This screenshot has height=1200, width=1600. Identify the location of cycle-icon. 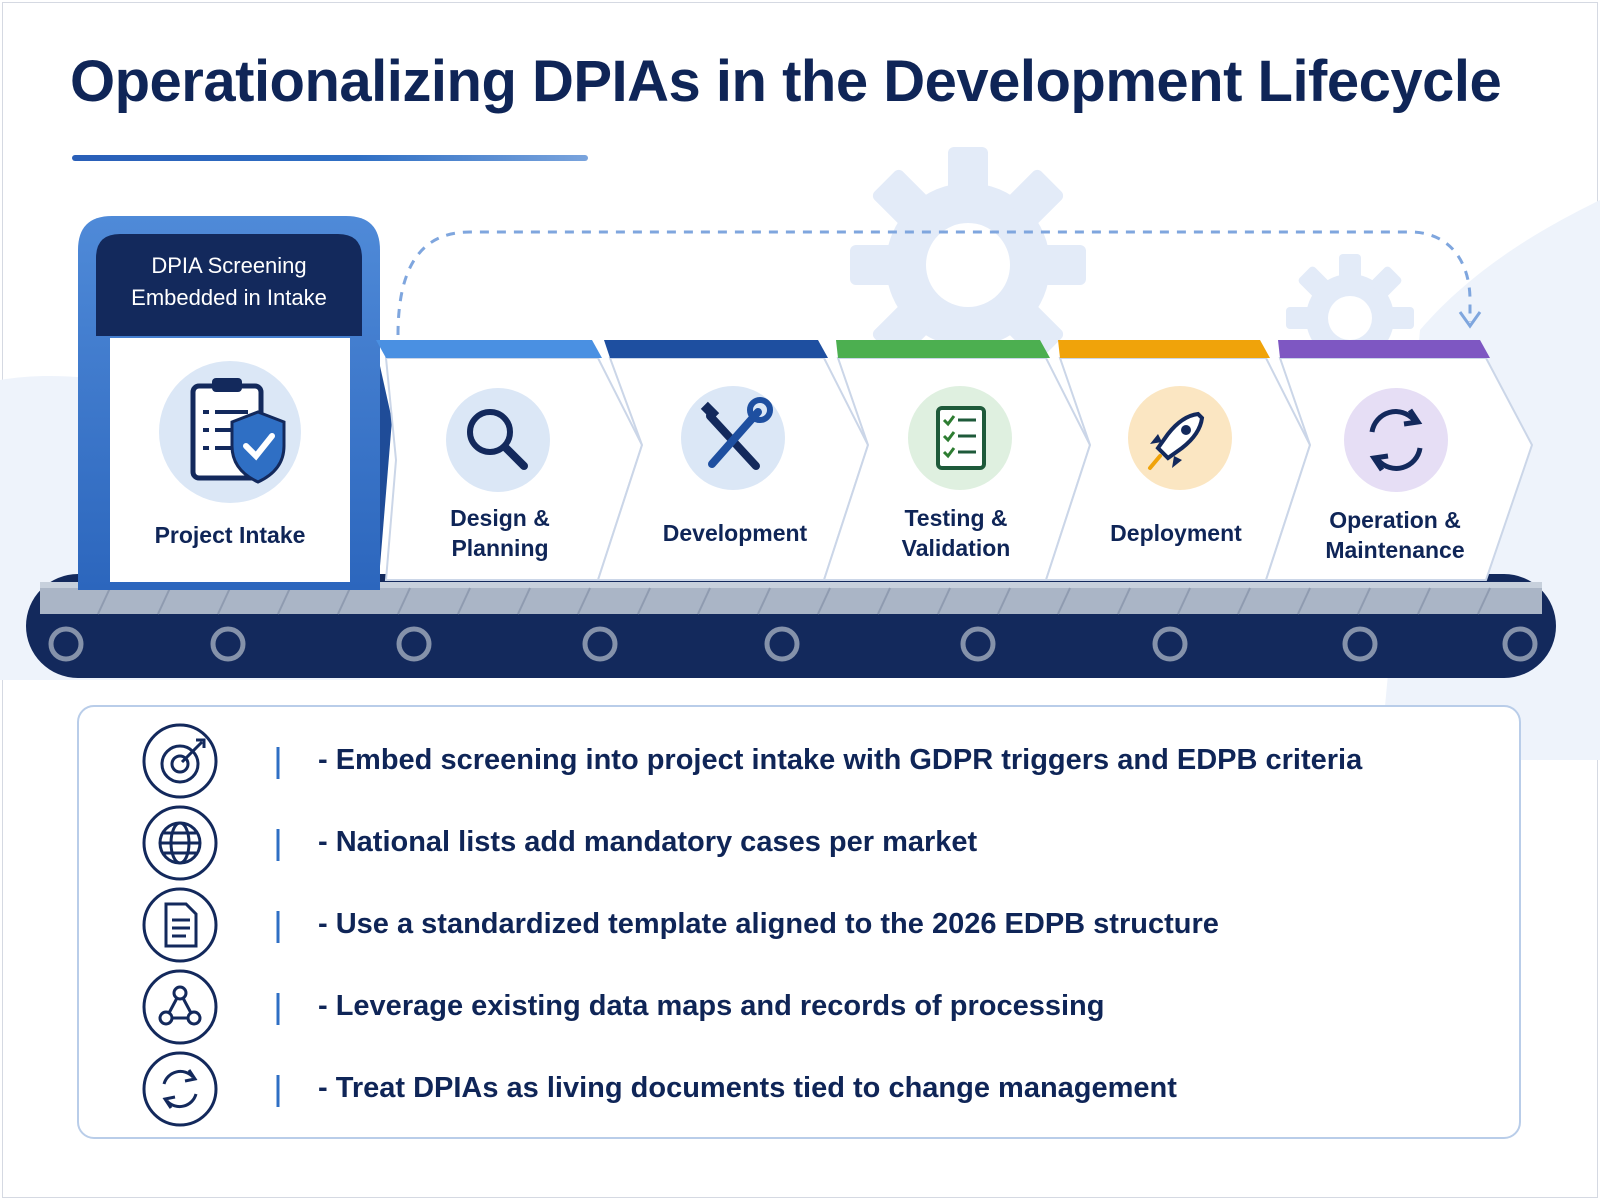
(1396, 440).